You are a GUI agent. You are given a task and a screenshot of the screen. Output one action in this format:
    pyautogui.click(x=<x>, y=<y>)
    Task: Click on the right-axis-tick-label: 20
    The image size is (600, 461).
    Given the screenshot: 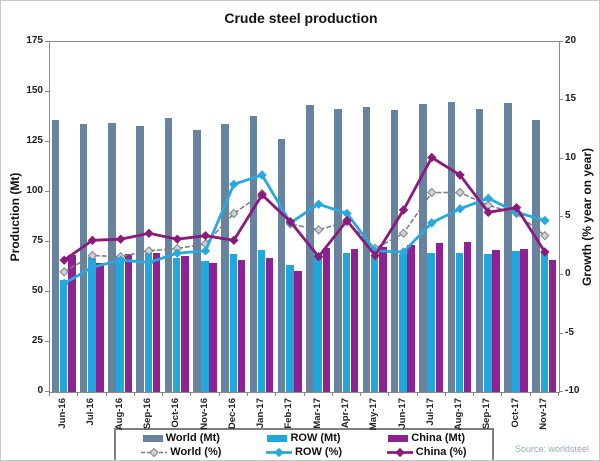 What is the action you would take?
    pyautogui.click(x=571, y=40)
    